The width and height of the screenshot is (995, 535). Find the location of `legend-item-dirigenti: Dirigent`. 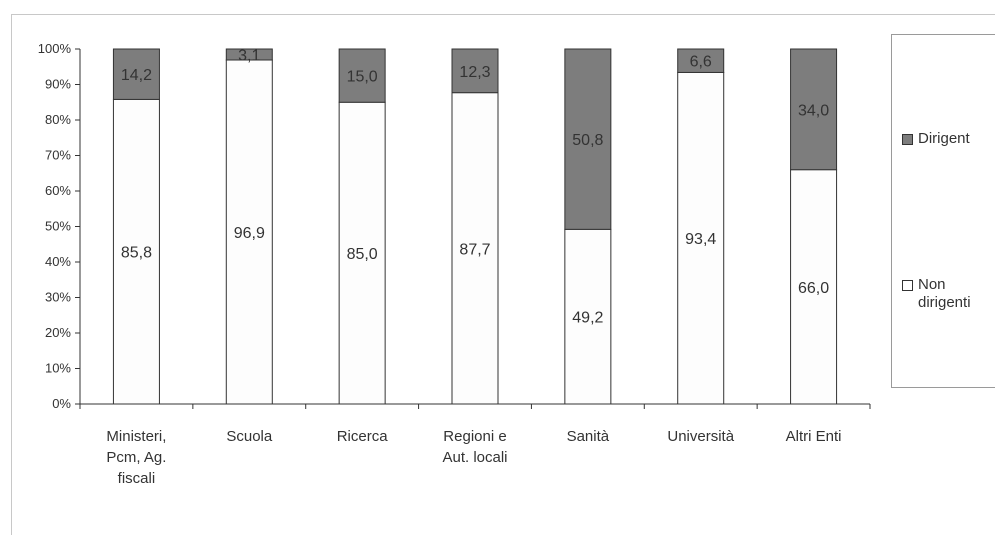

legend-item-dirigenti: Dirigent is located at coordinates (936, 139).